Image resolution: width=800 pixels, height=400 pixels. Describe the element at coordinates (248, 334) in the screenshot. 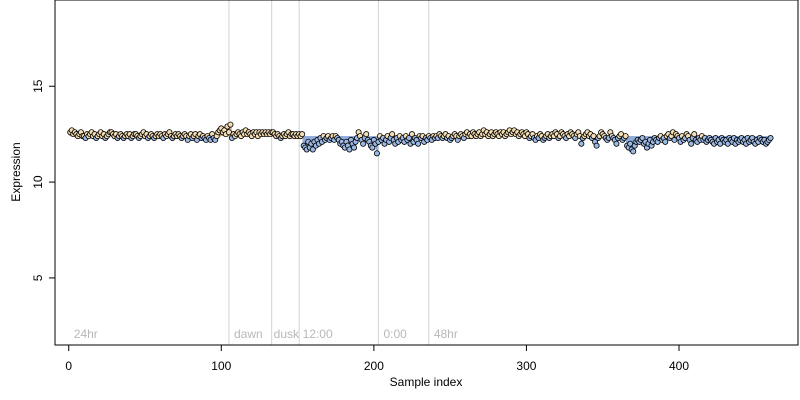

I see `period-annotation: dawn` at that location.